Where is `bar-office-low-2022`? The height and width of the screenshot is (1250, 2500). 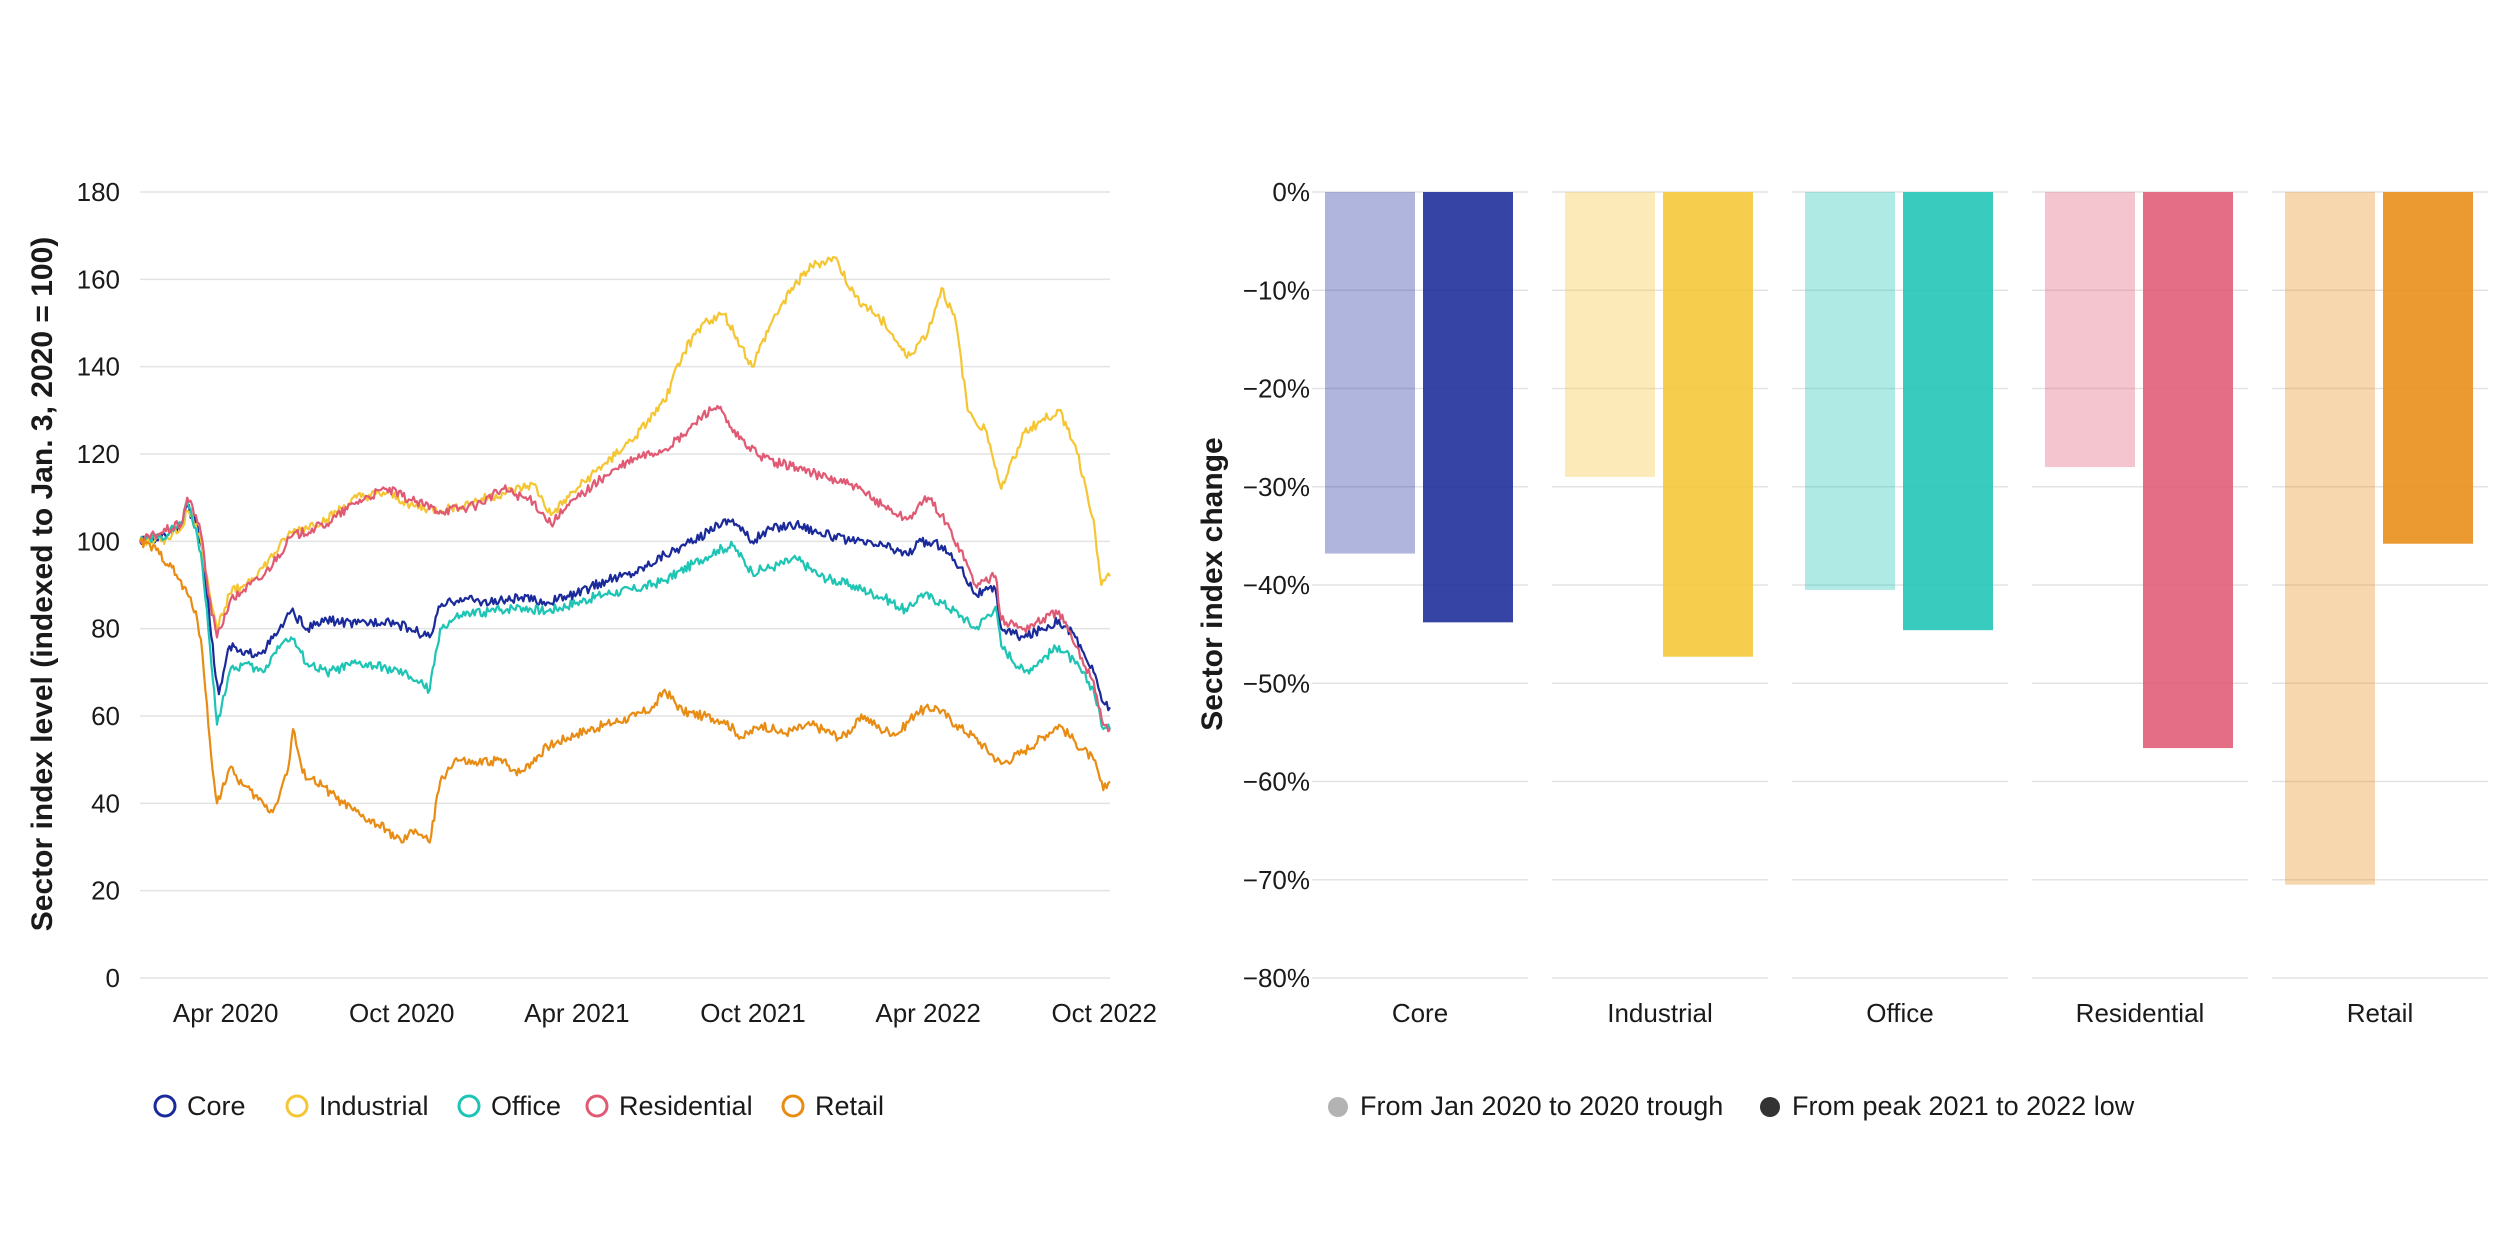
bar-office-low-2022 is located at coordinates (1948, 411).